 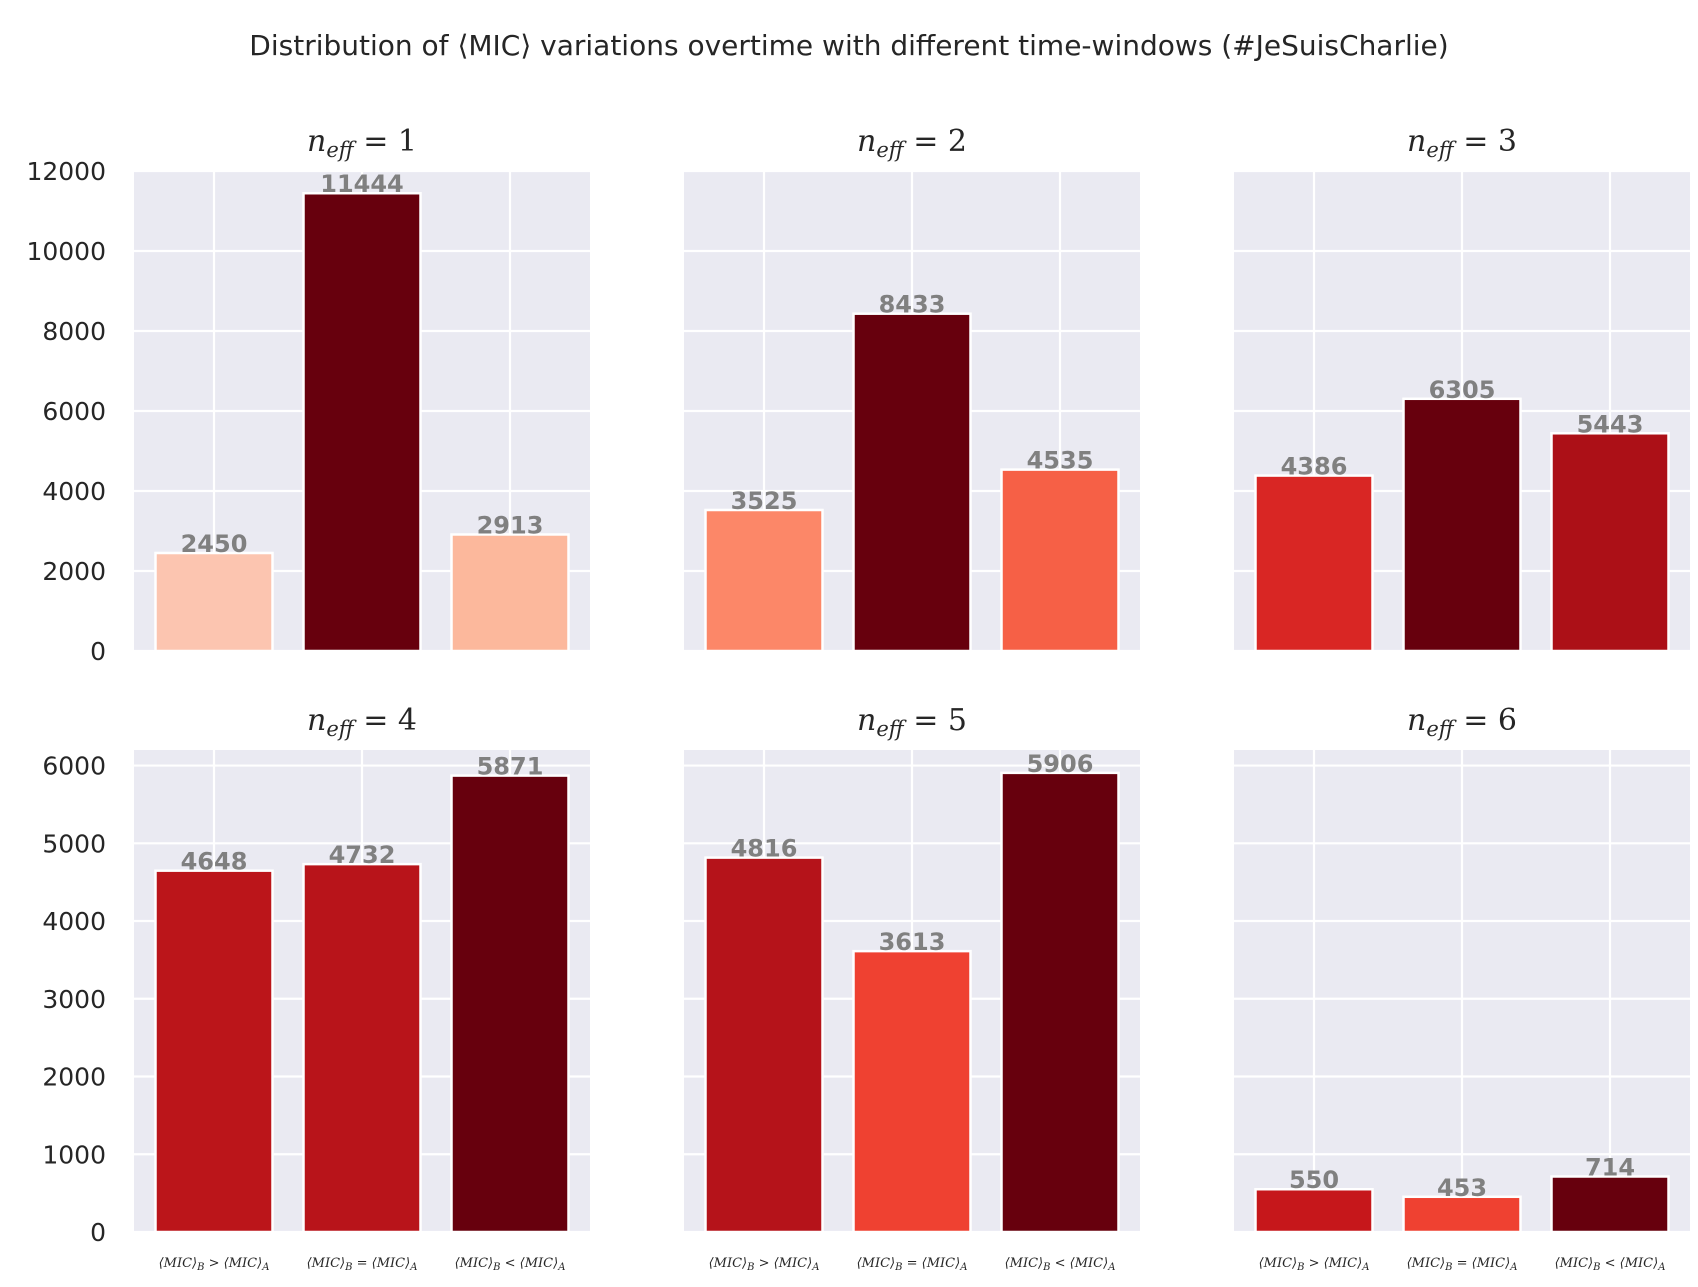 I want to click on value-label-1-2: 11444, so click(x=362, y=184).